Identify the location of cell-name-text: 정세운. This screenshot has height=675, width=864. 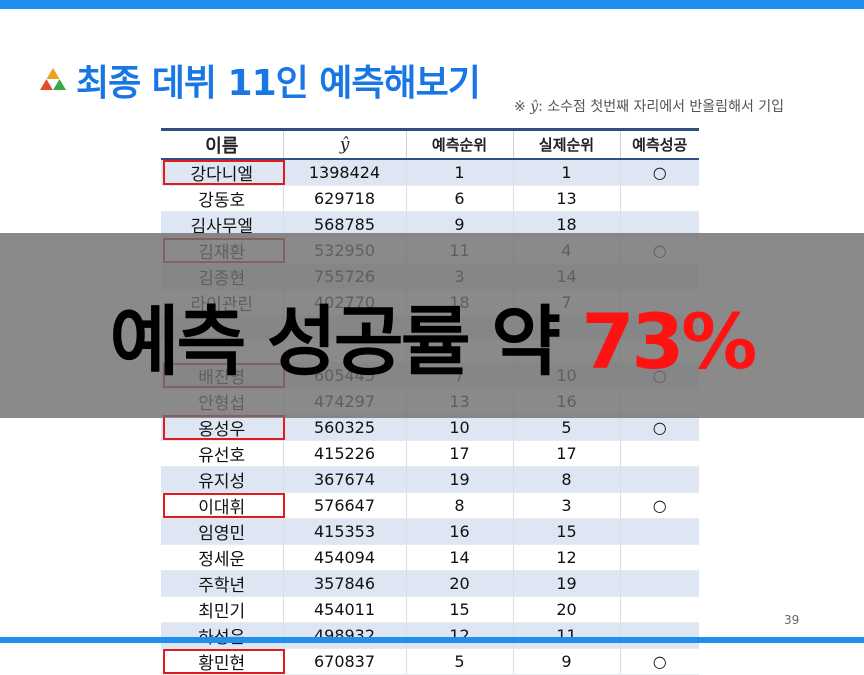
(222, 560).